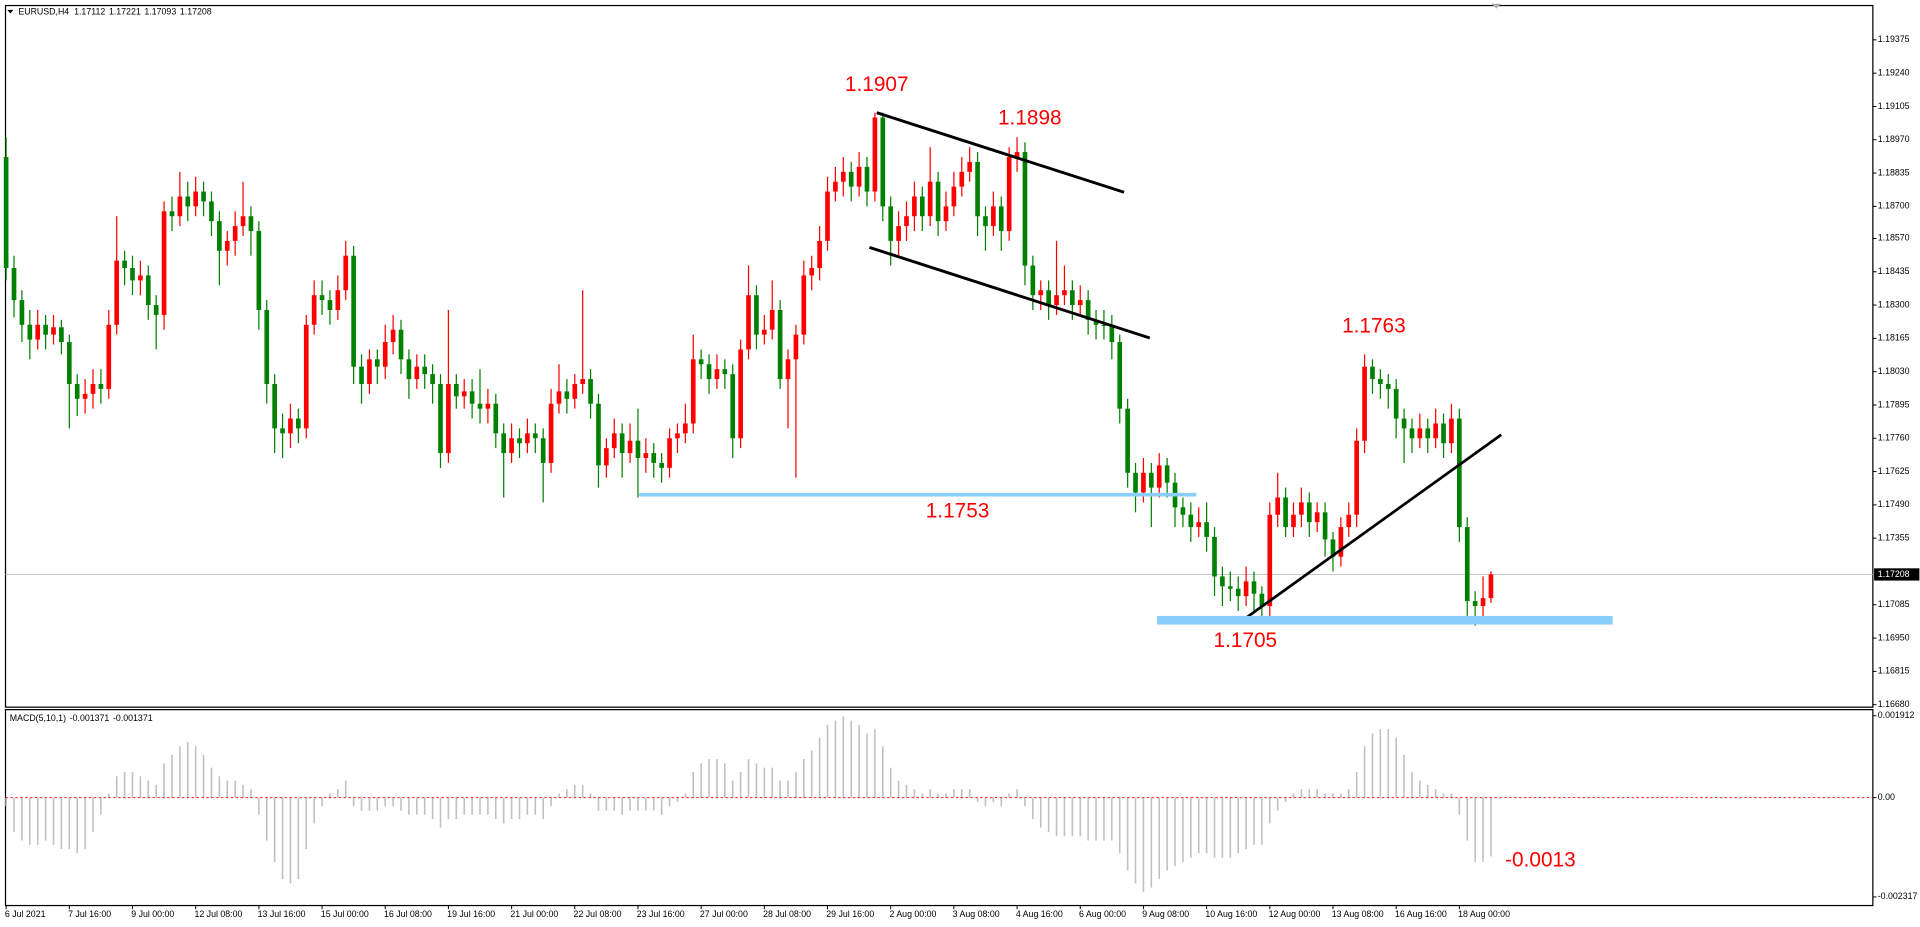 This screenshot has height=927, width=1920. I want to click on shift-marker, so click(1496, 6).